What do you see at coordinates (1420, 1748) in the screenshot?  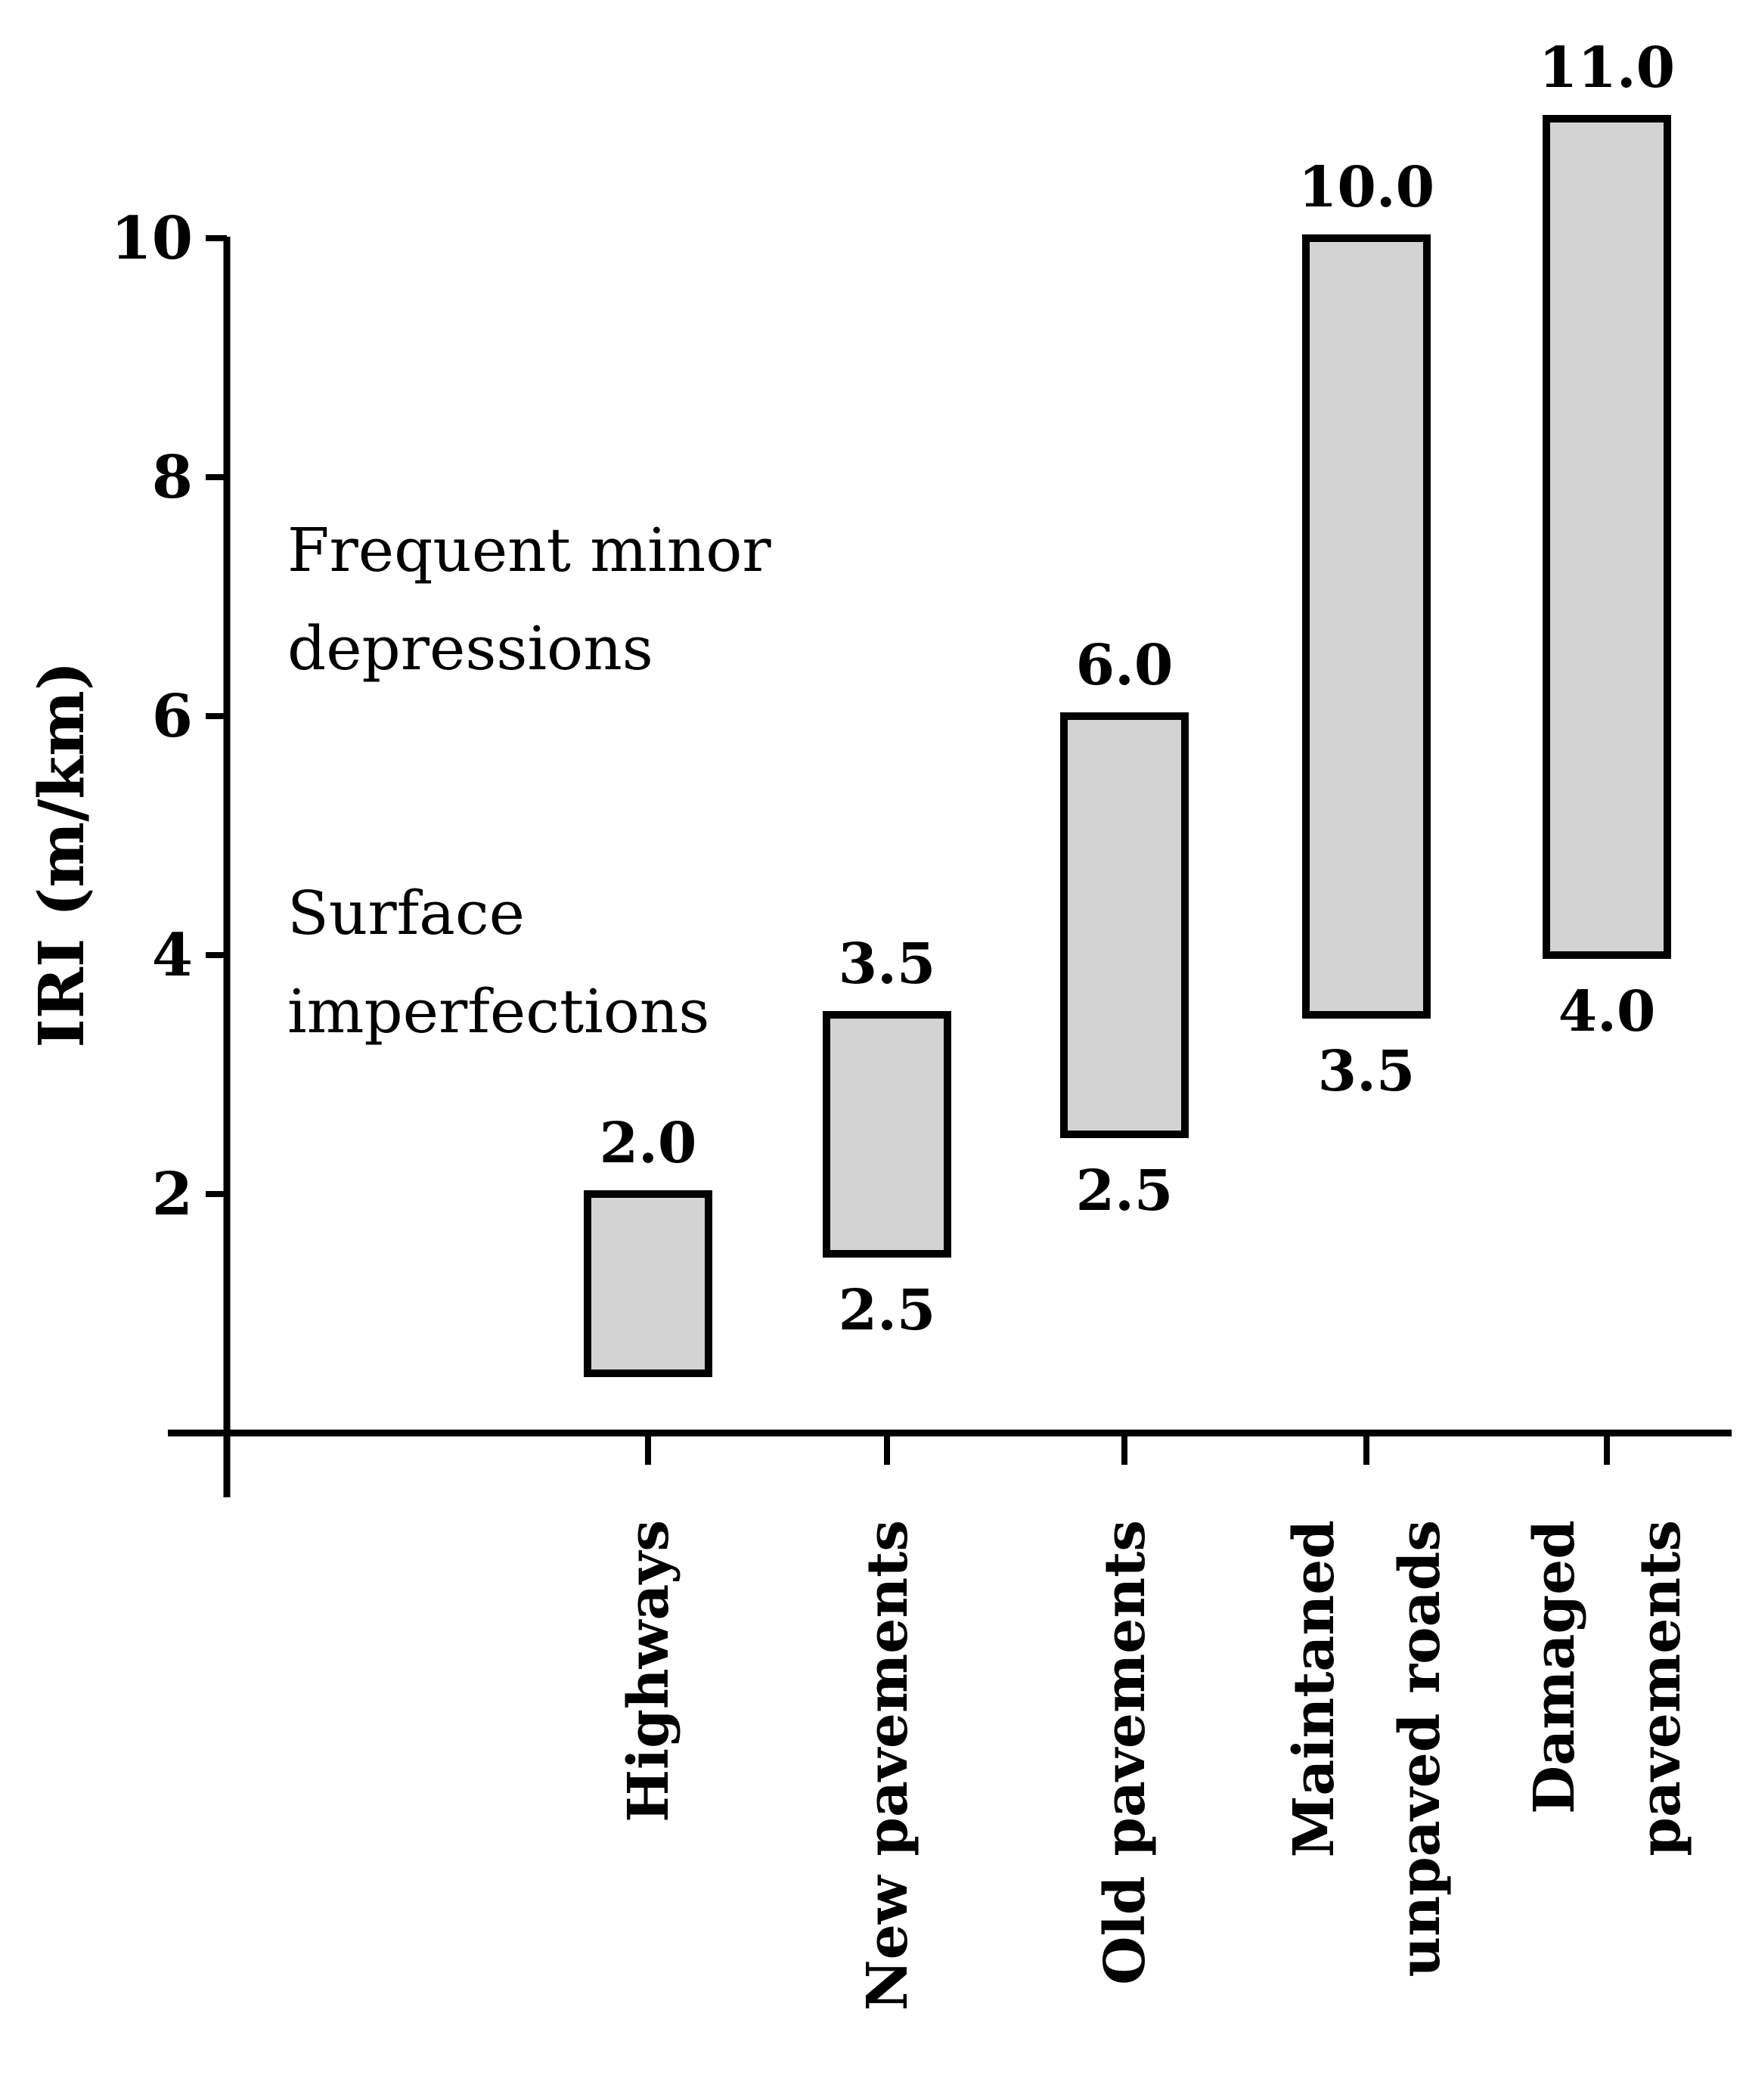 I see `category-label: unpaved roads` at bounding box center [1420, 1748].